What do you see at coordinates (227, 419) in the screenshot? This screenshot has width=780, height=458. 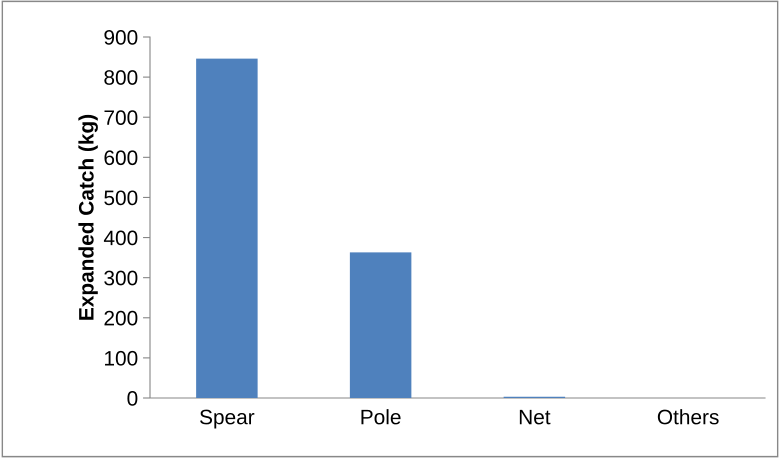 I see `x-tick-label: Spear` at bounding box center [227, 419].